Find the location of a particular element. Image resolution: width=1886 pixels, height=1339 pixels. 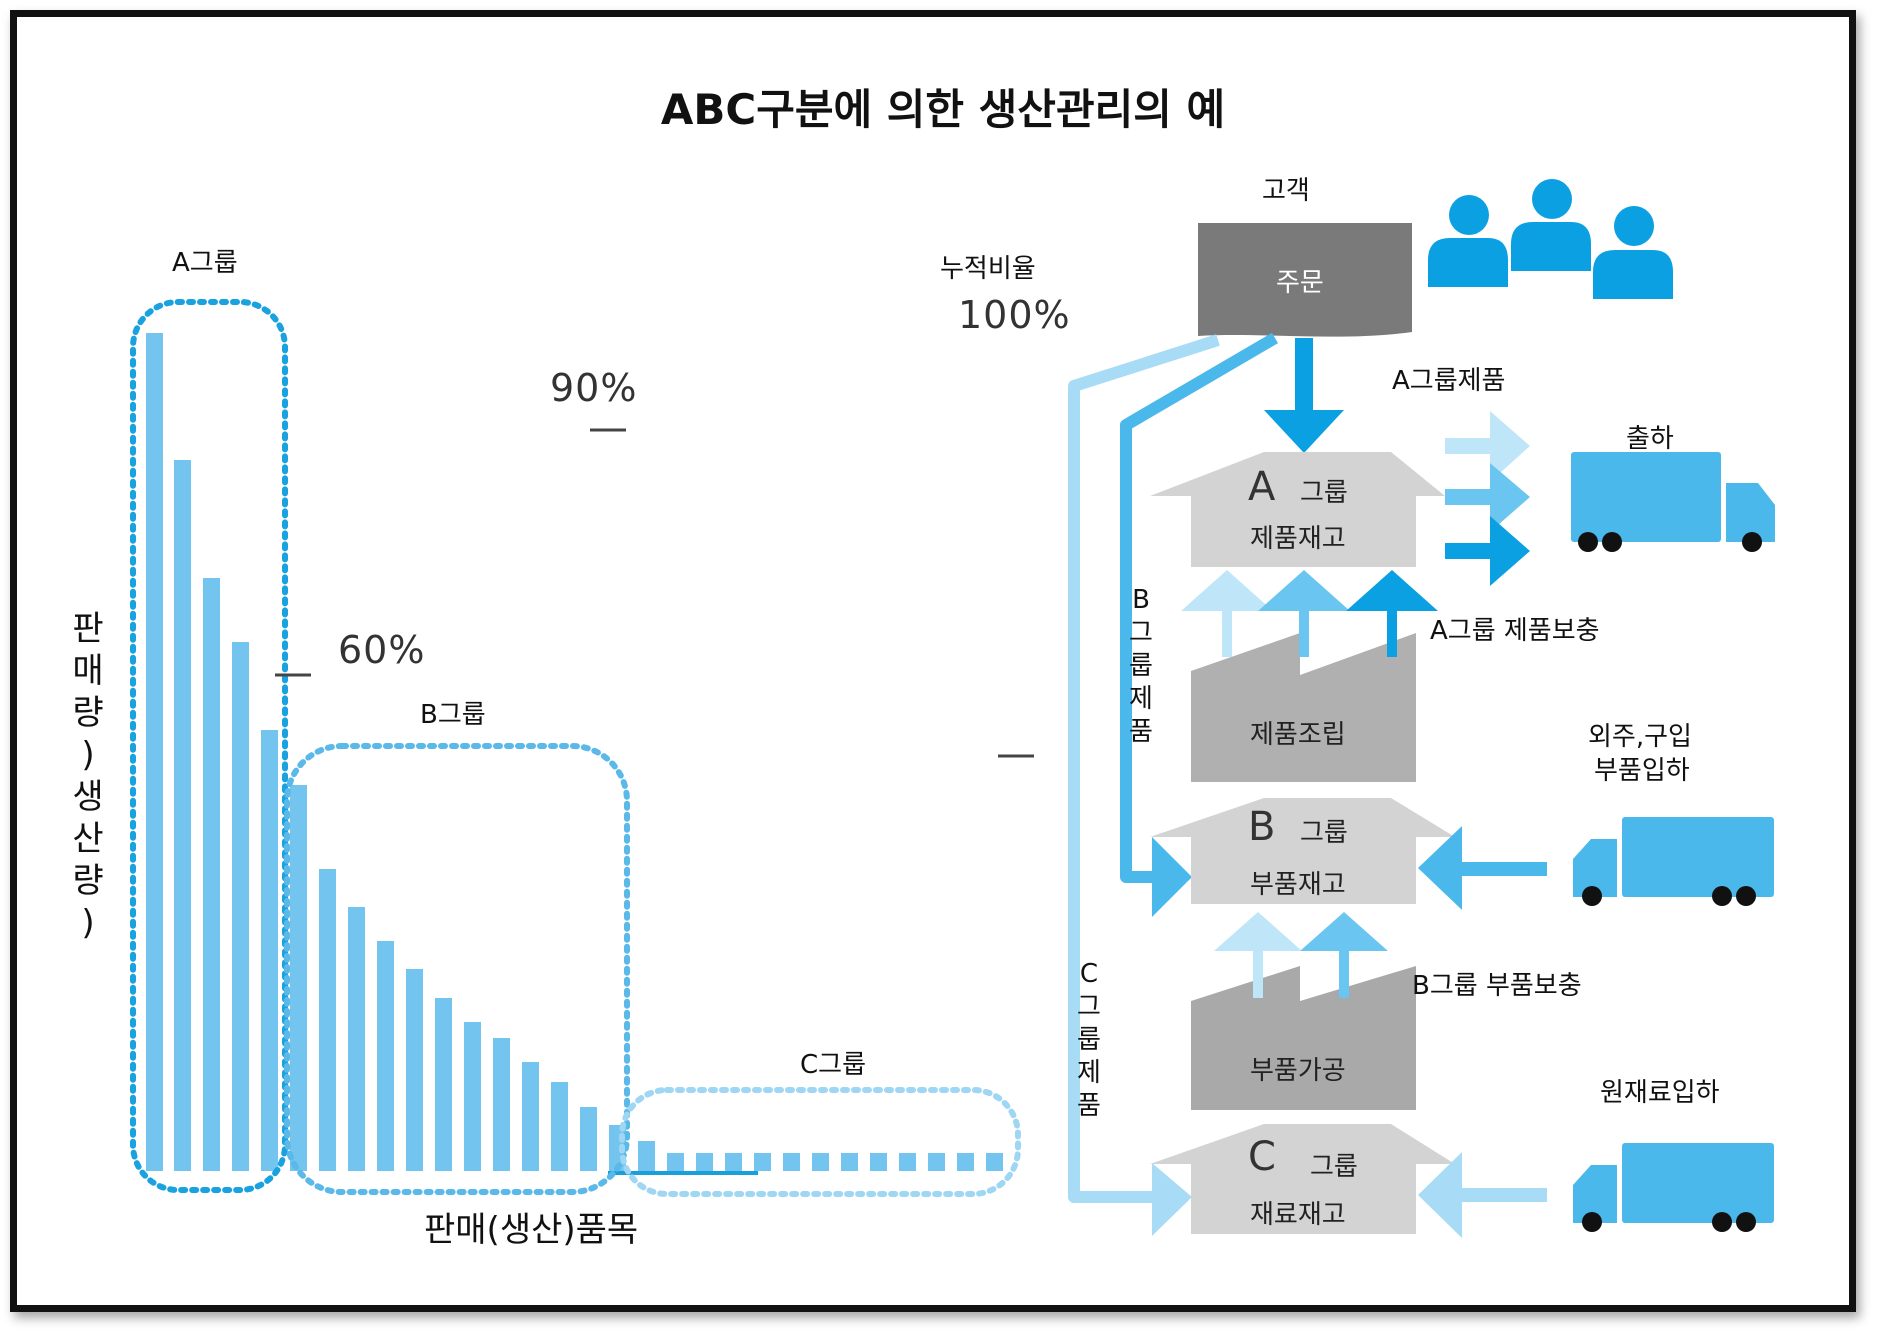

shipping-label: 출하 is located at coordinates (1650, 439).